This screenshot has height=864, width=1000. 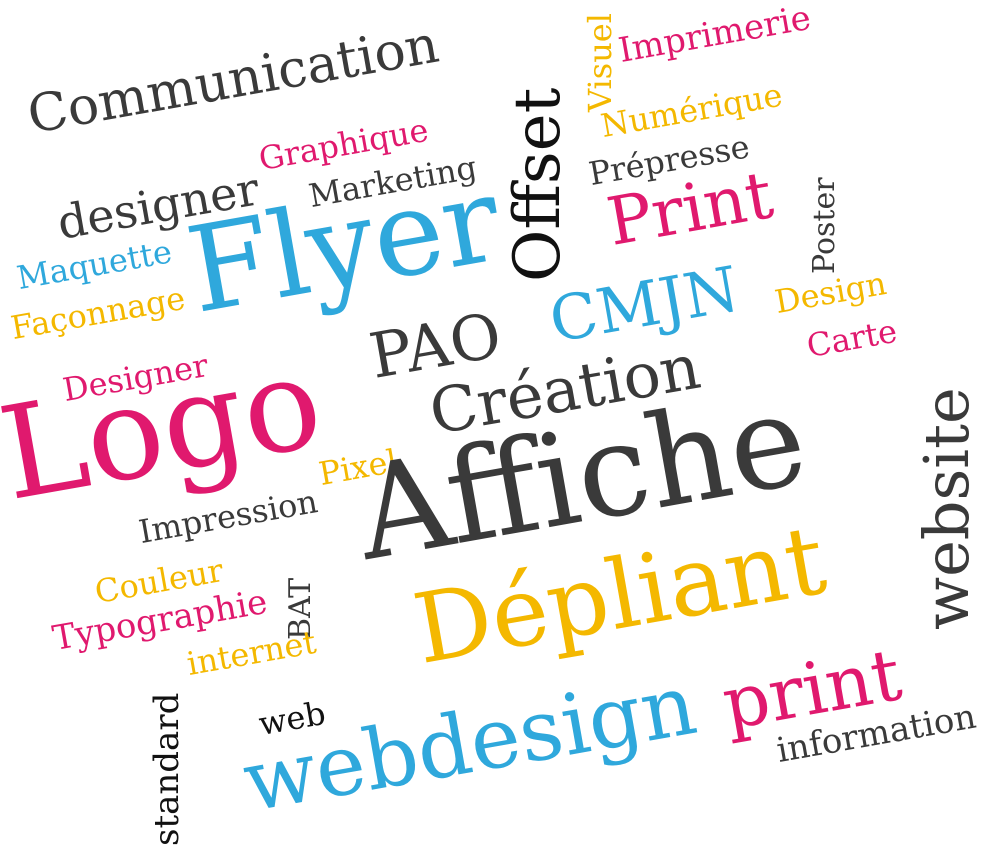 What do you see at coordinates (251, 652) in the screenshot?
I see `word-internet: internet` at bounding box center [251, 652].